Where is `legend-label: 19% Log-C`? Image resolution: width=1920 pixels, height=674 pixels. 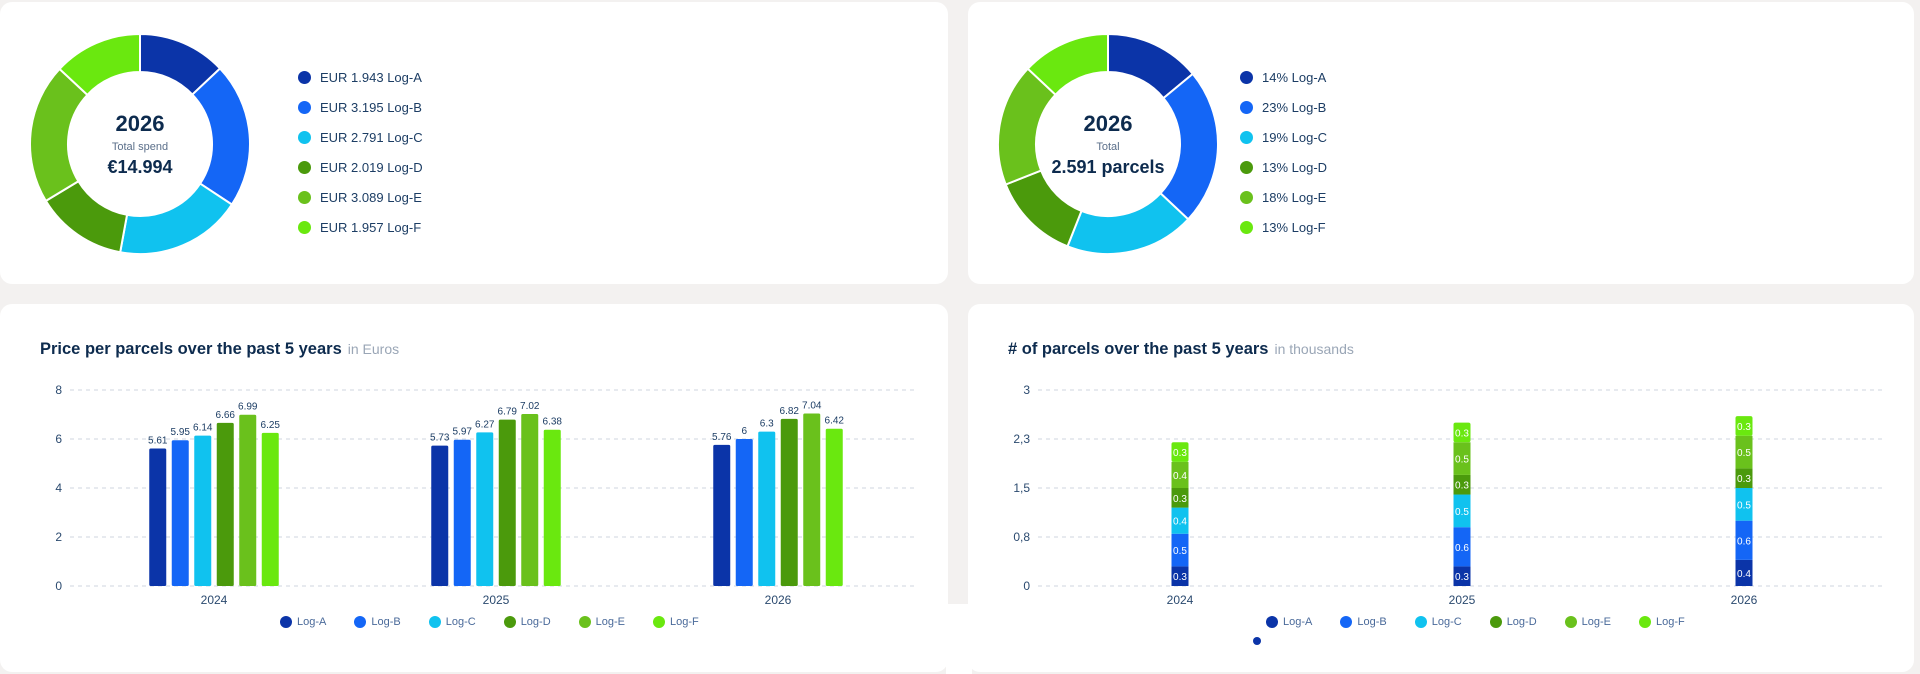
legend-label: 19% Log-C is located at coordinates (1295, 137).